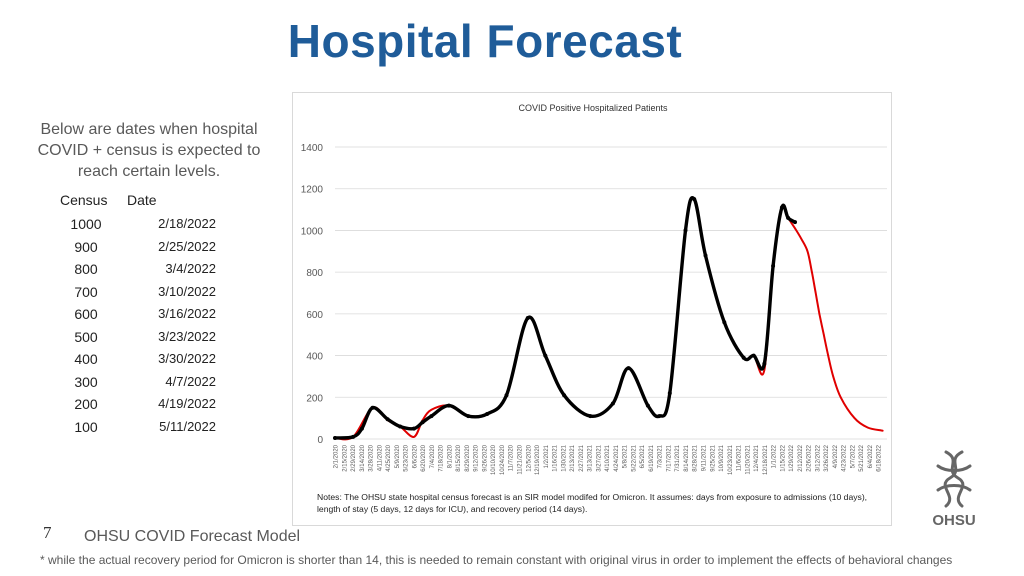 This screenshot has height=576, width=1024. I want to click on census-value: 600, so click(86, 314).